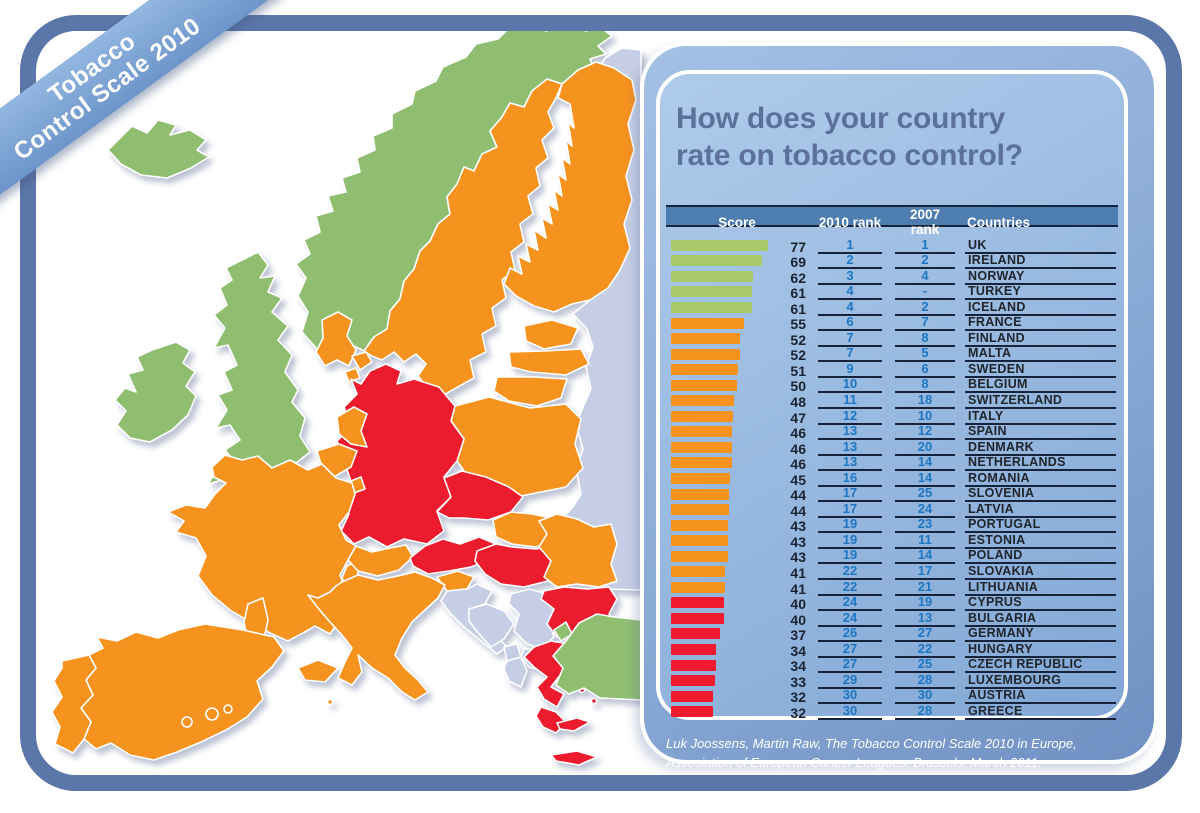 Image resolution: width=1200 pixels, height=813 pixels. Describe the element at coordinates (1040, 448) in the screenshot. I see `country-name: DENMARK` at that location.